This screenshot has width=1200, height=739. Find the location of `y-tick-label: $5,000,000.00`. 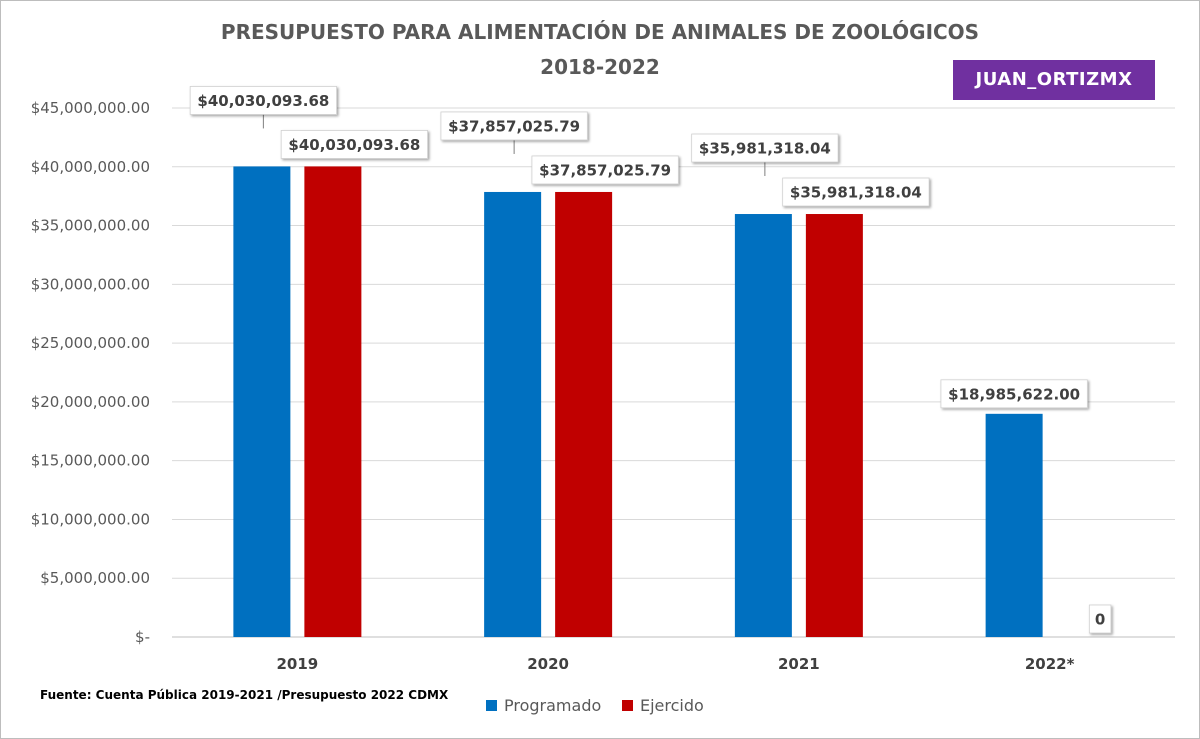

y-tick-label: $5,000,000.00 is located at coordinates (95, 578).